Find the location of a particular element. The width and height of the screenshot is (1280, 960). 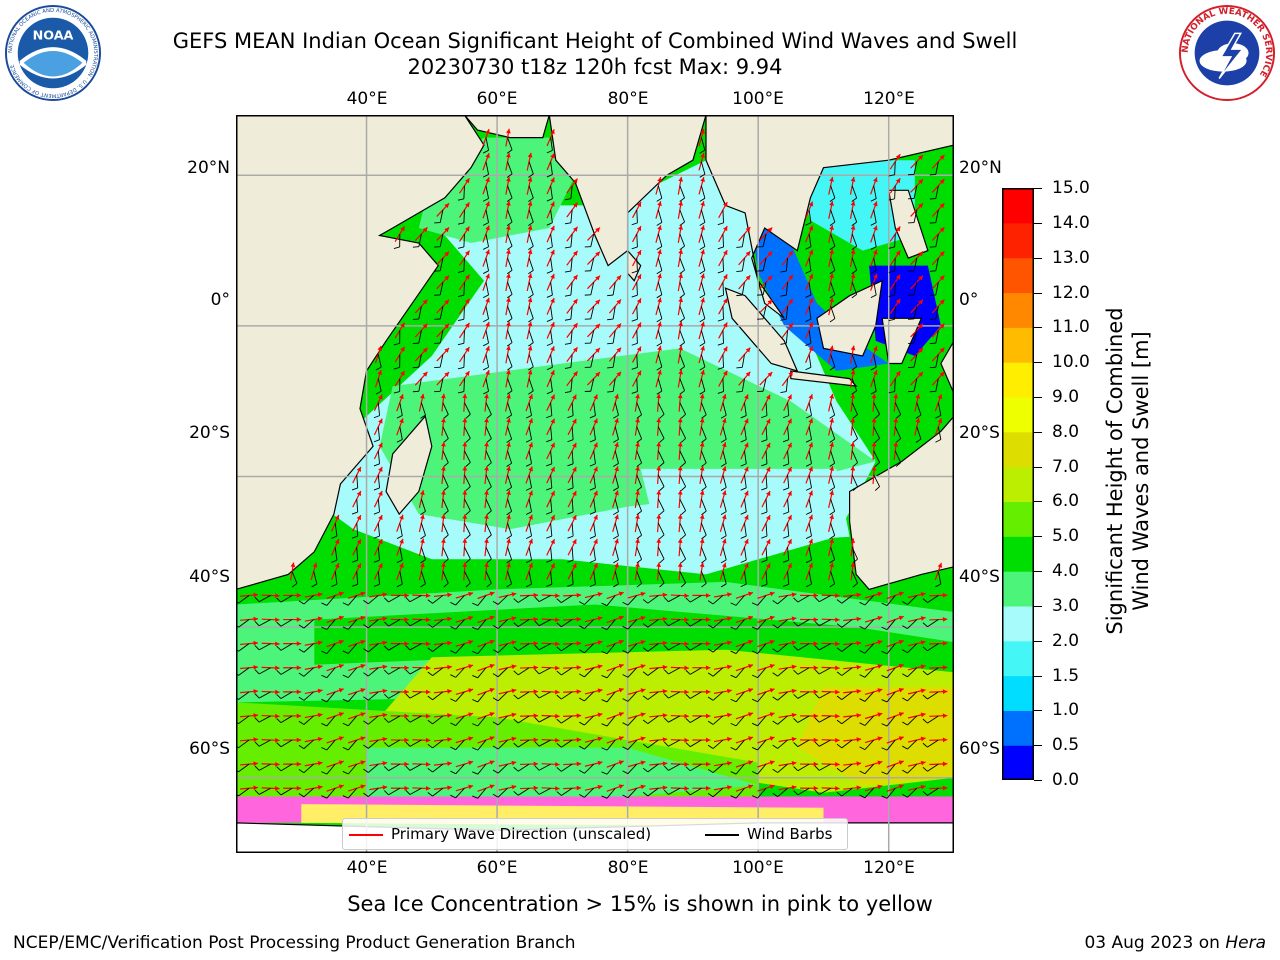

top-lon-tick: 120°E is located at coordinates (889, 99).